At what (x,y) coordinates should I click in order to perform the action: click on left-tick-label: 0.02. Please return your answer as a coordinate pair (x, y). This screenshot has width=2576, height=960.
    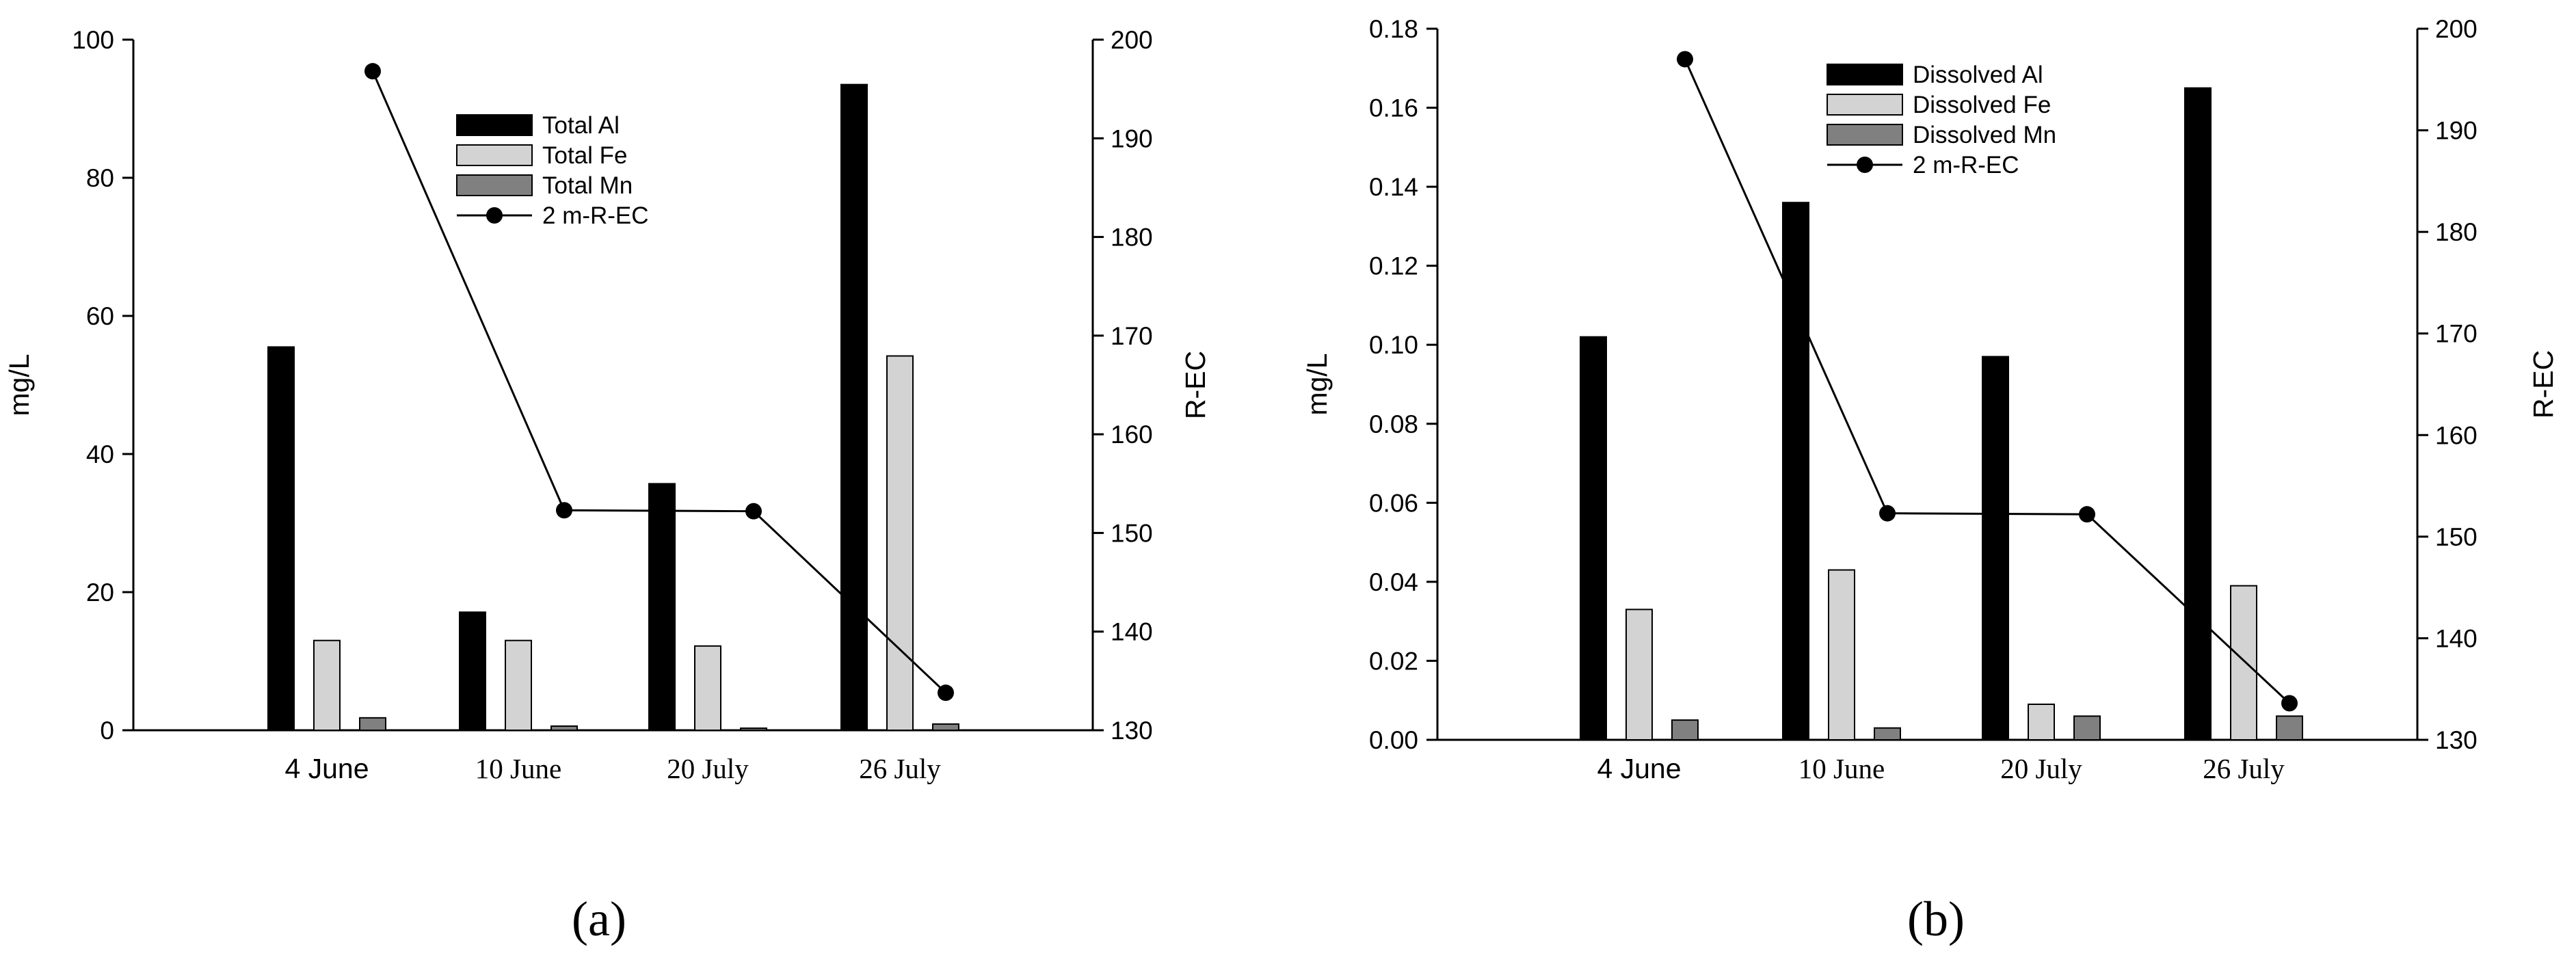
    Looking at the image, I should click on (1393, 661).